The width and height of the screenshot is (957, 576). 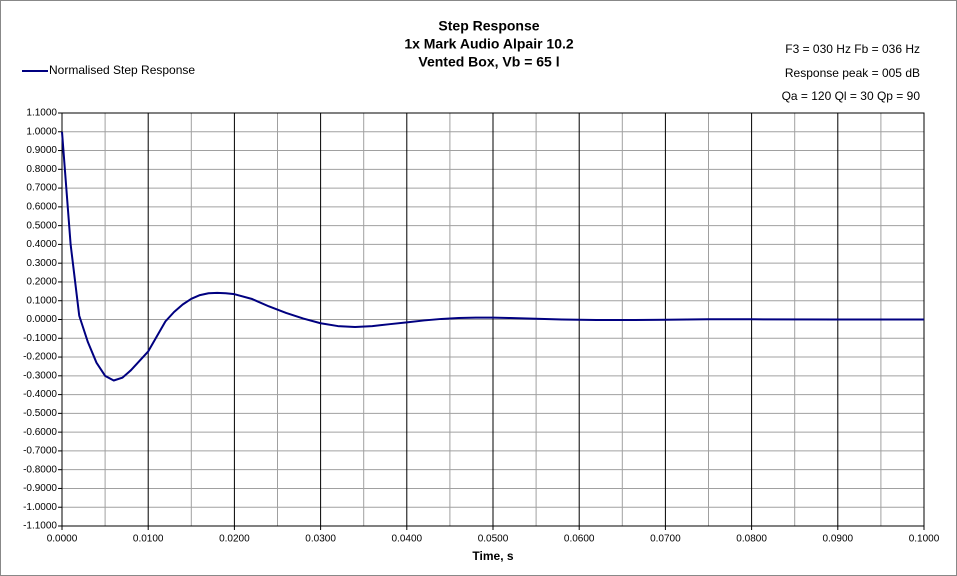 I want to click on x-tick-label: 0.0500, so click(x=493, y=539).